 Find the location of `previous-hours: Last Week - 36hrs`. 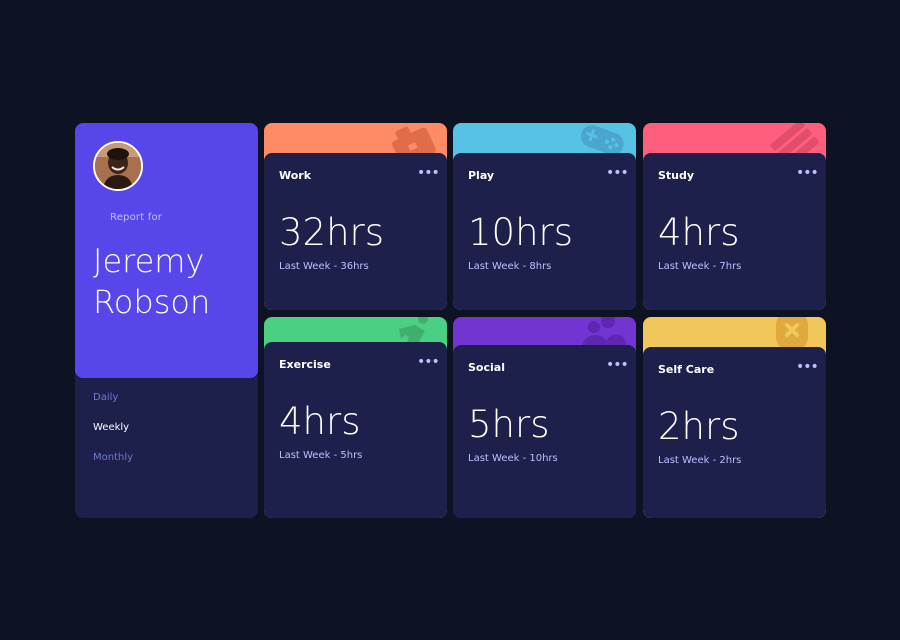

previous-hours: Last Week - 36hrs is located at coordinates (324, 266).